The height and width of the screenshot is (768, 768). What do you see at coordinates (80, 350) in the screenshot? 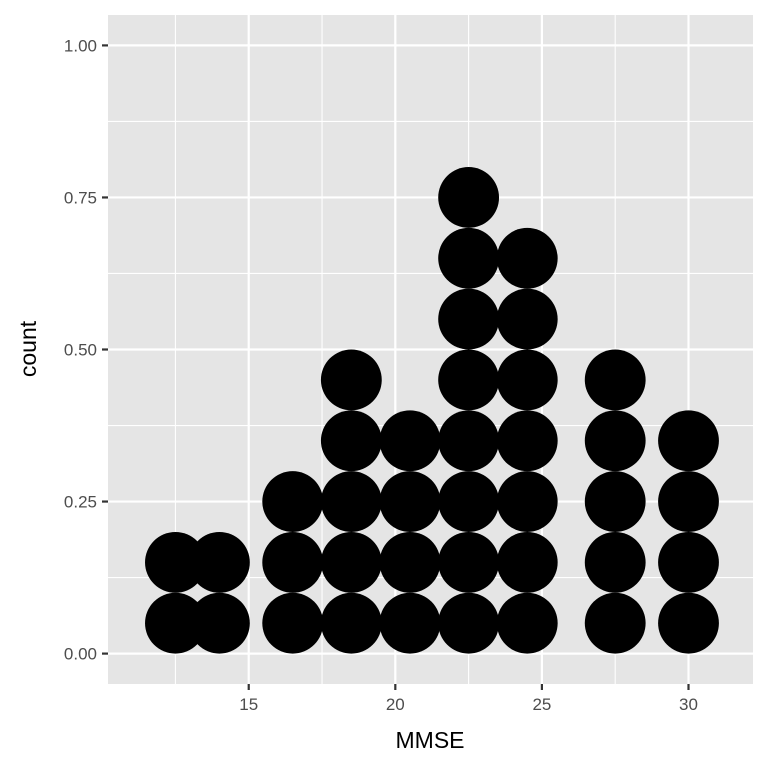
I see `y-tick-label: 0.50` at bounding box center [80, 350].